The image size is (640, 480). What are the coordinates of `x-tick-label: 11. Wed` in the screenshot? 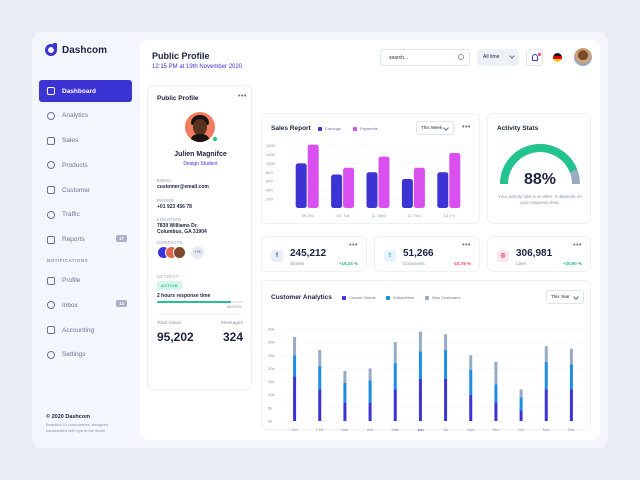 It's located at (378, 215).